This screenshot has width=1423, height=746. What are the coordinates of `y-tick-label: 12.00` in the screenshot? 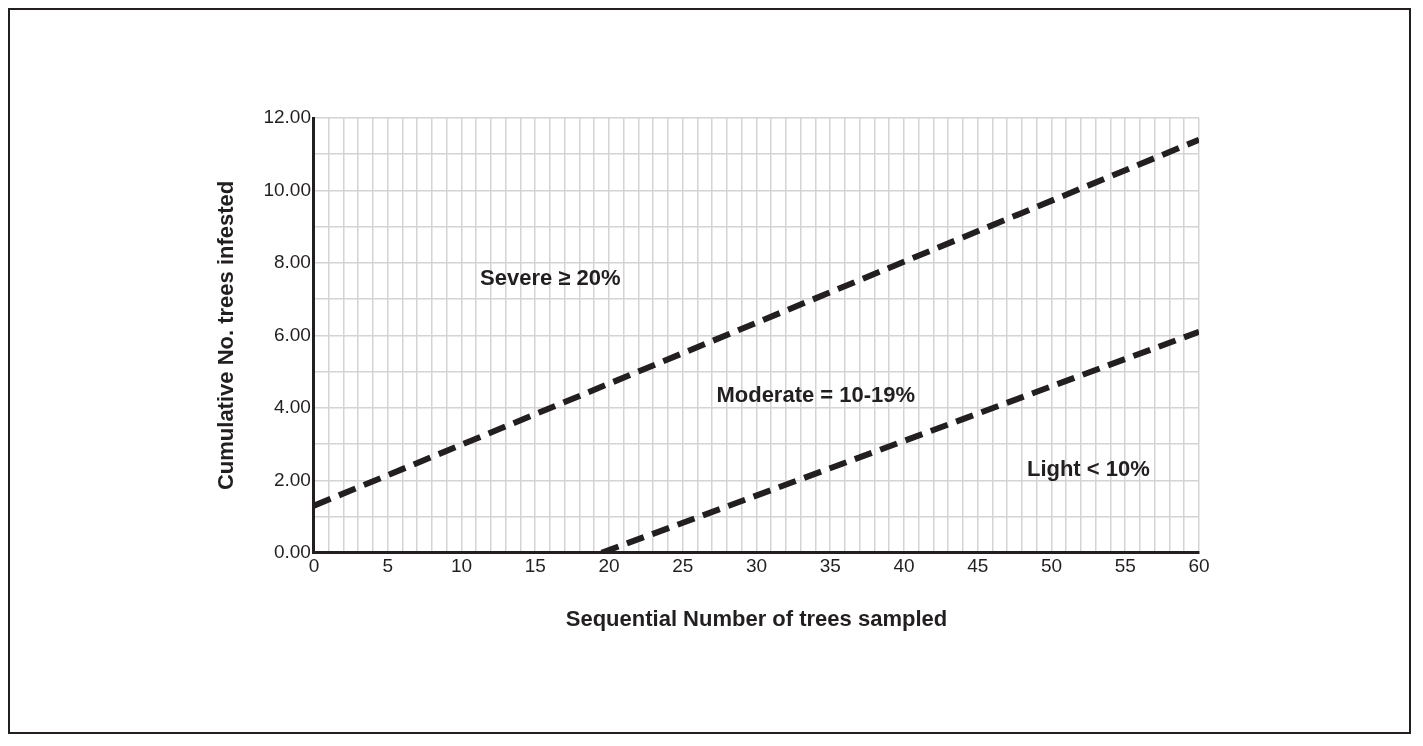 It's located at (287, 117).